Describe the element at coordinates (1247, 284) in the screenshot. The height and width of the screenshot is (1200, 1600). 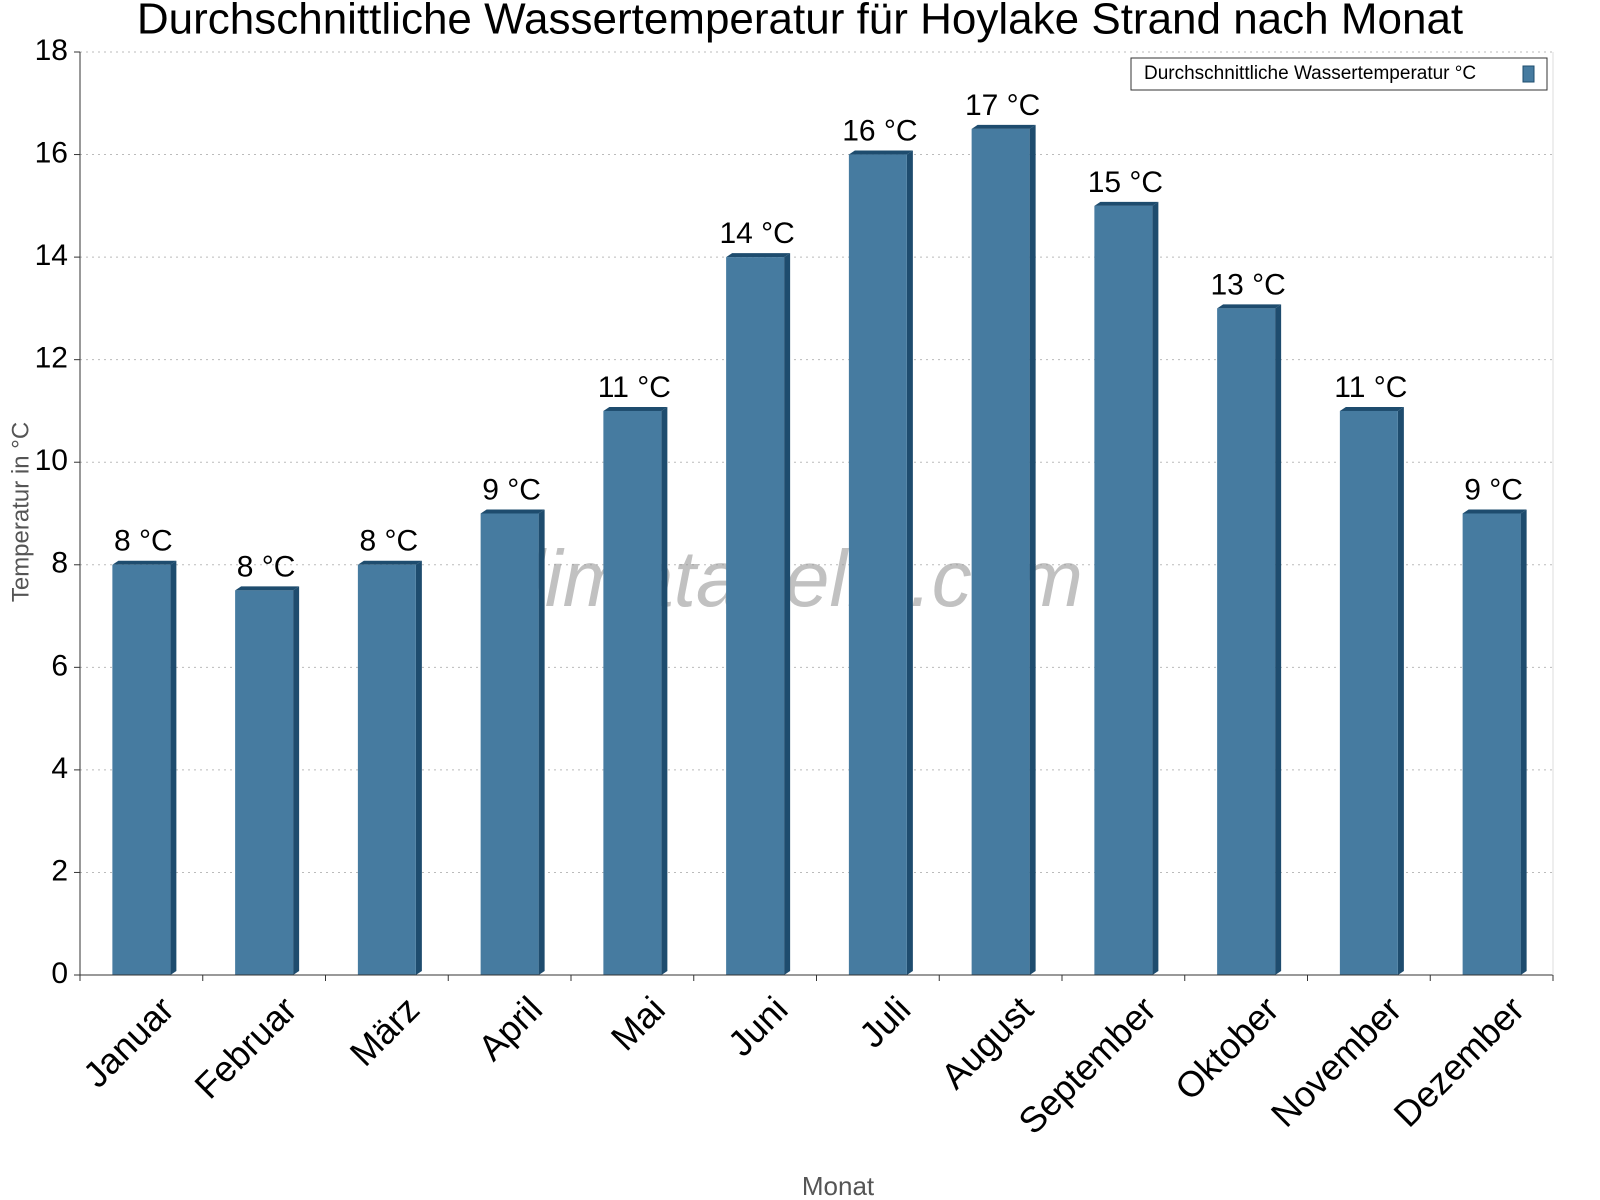
I see `value-label: 13 °C` at that location.